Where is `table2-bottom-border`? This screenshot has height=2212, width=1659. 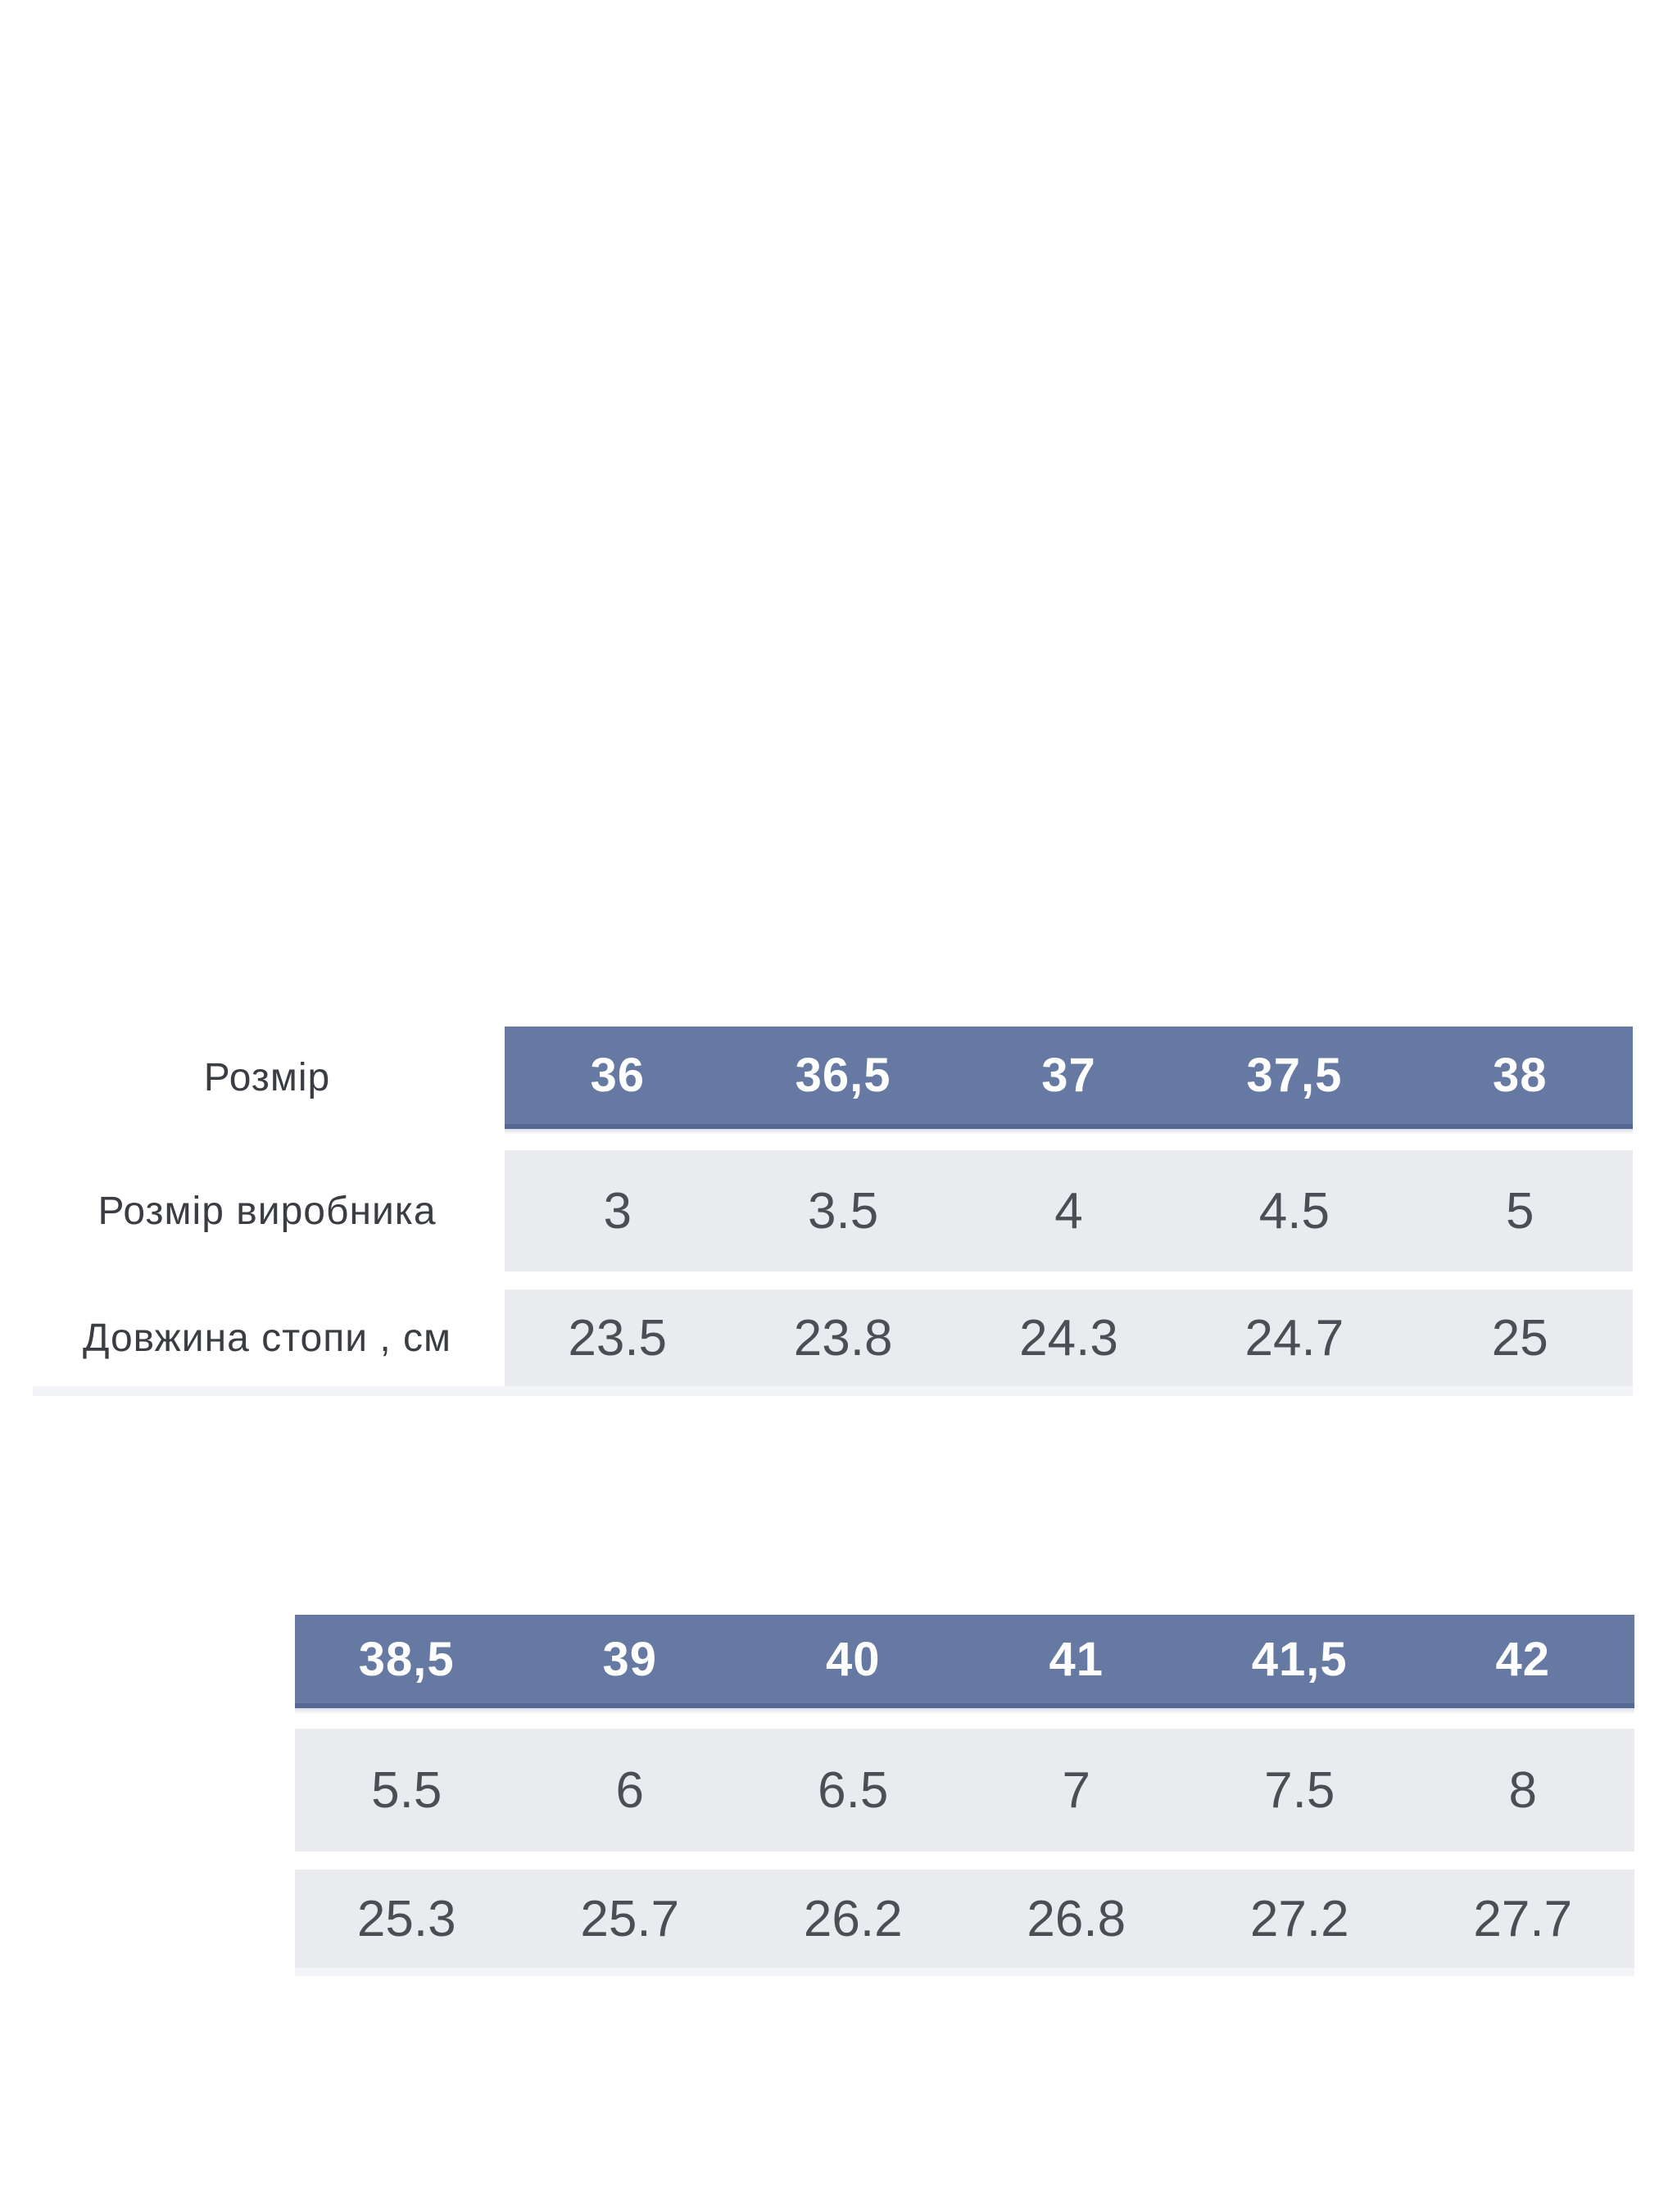 table2-bottom-border is located at coordinates (964, 1972).